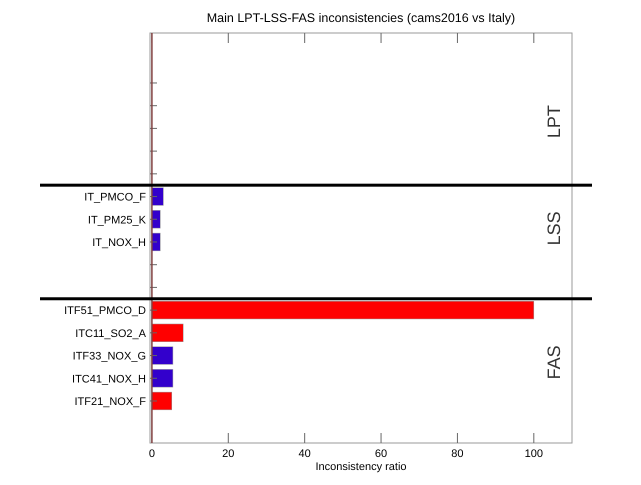 This screenshot has width=641, height=485. Describe the element at coordinates (109, 379) in the screenshot. I see `y-tick-label: ITC41_NOX_H` at that location.